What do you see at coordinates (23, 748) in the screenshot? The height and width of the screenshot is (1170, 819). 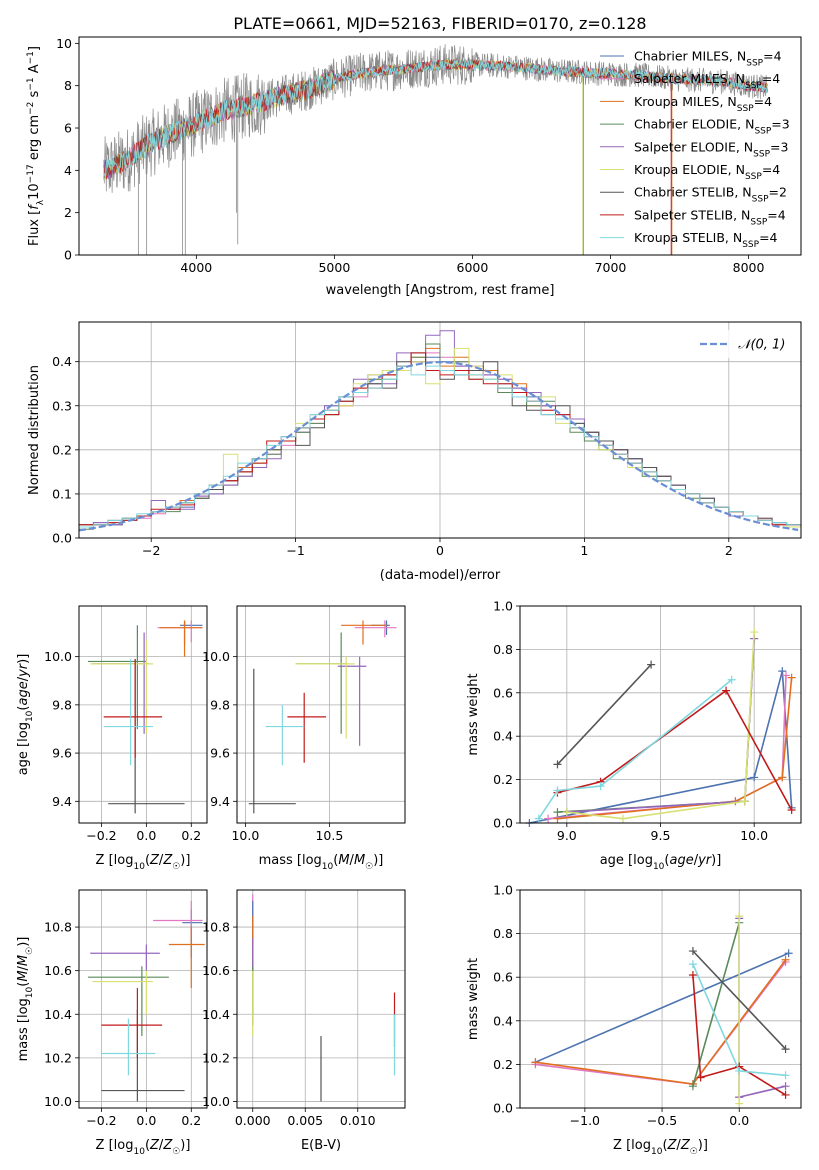 I see `y-axis-label-part: age [log` at bounding box center [23, 748].